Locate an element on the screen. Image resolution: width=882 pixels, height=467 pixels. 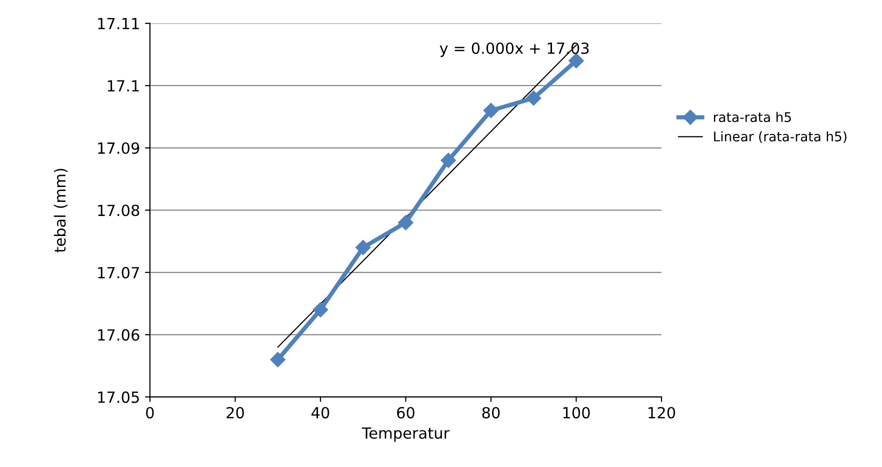
y-axis-title: tebal (mm) is located at coordinates (61, 210).